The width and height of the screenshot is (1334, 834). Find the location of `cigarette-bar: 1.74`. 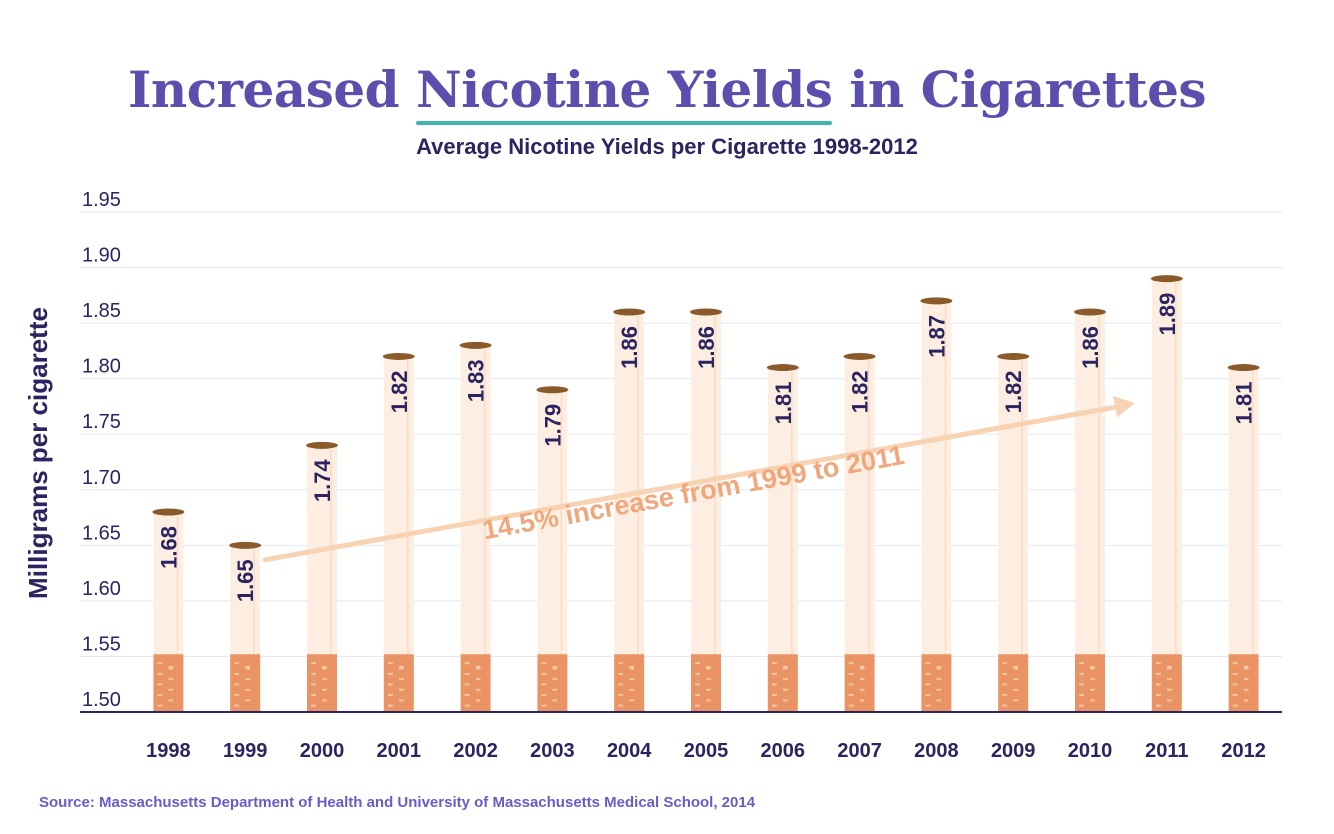

cigarette-bar: 1.74 is located at coordinates (322, 576).